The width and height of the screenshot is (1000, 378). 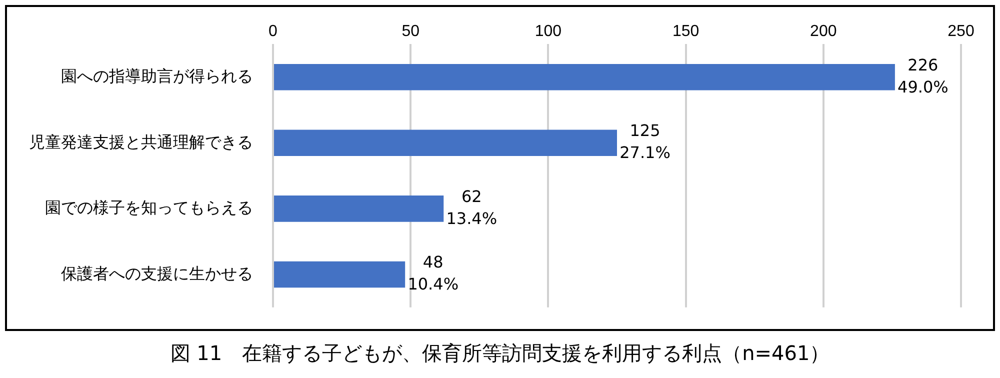 What do you see at coordinates (472, 207) in the screenshot?
I see `data-label: 62 13.4%` at bounding box center [472, 207].